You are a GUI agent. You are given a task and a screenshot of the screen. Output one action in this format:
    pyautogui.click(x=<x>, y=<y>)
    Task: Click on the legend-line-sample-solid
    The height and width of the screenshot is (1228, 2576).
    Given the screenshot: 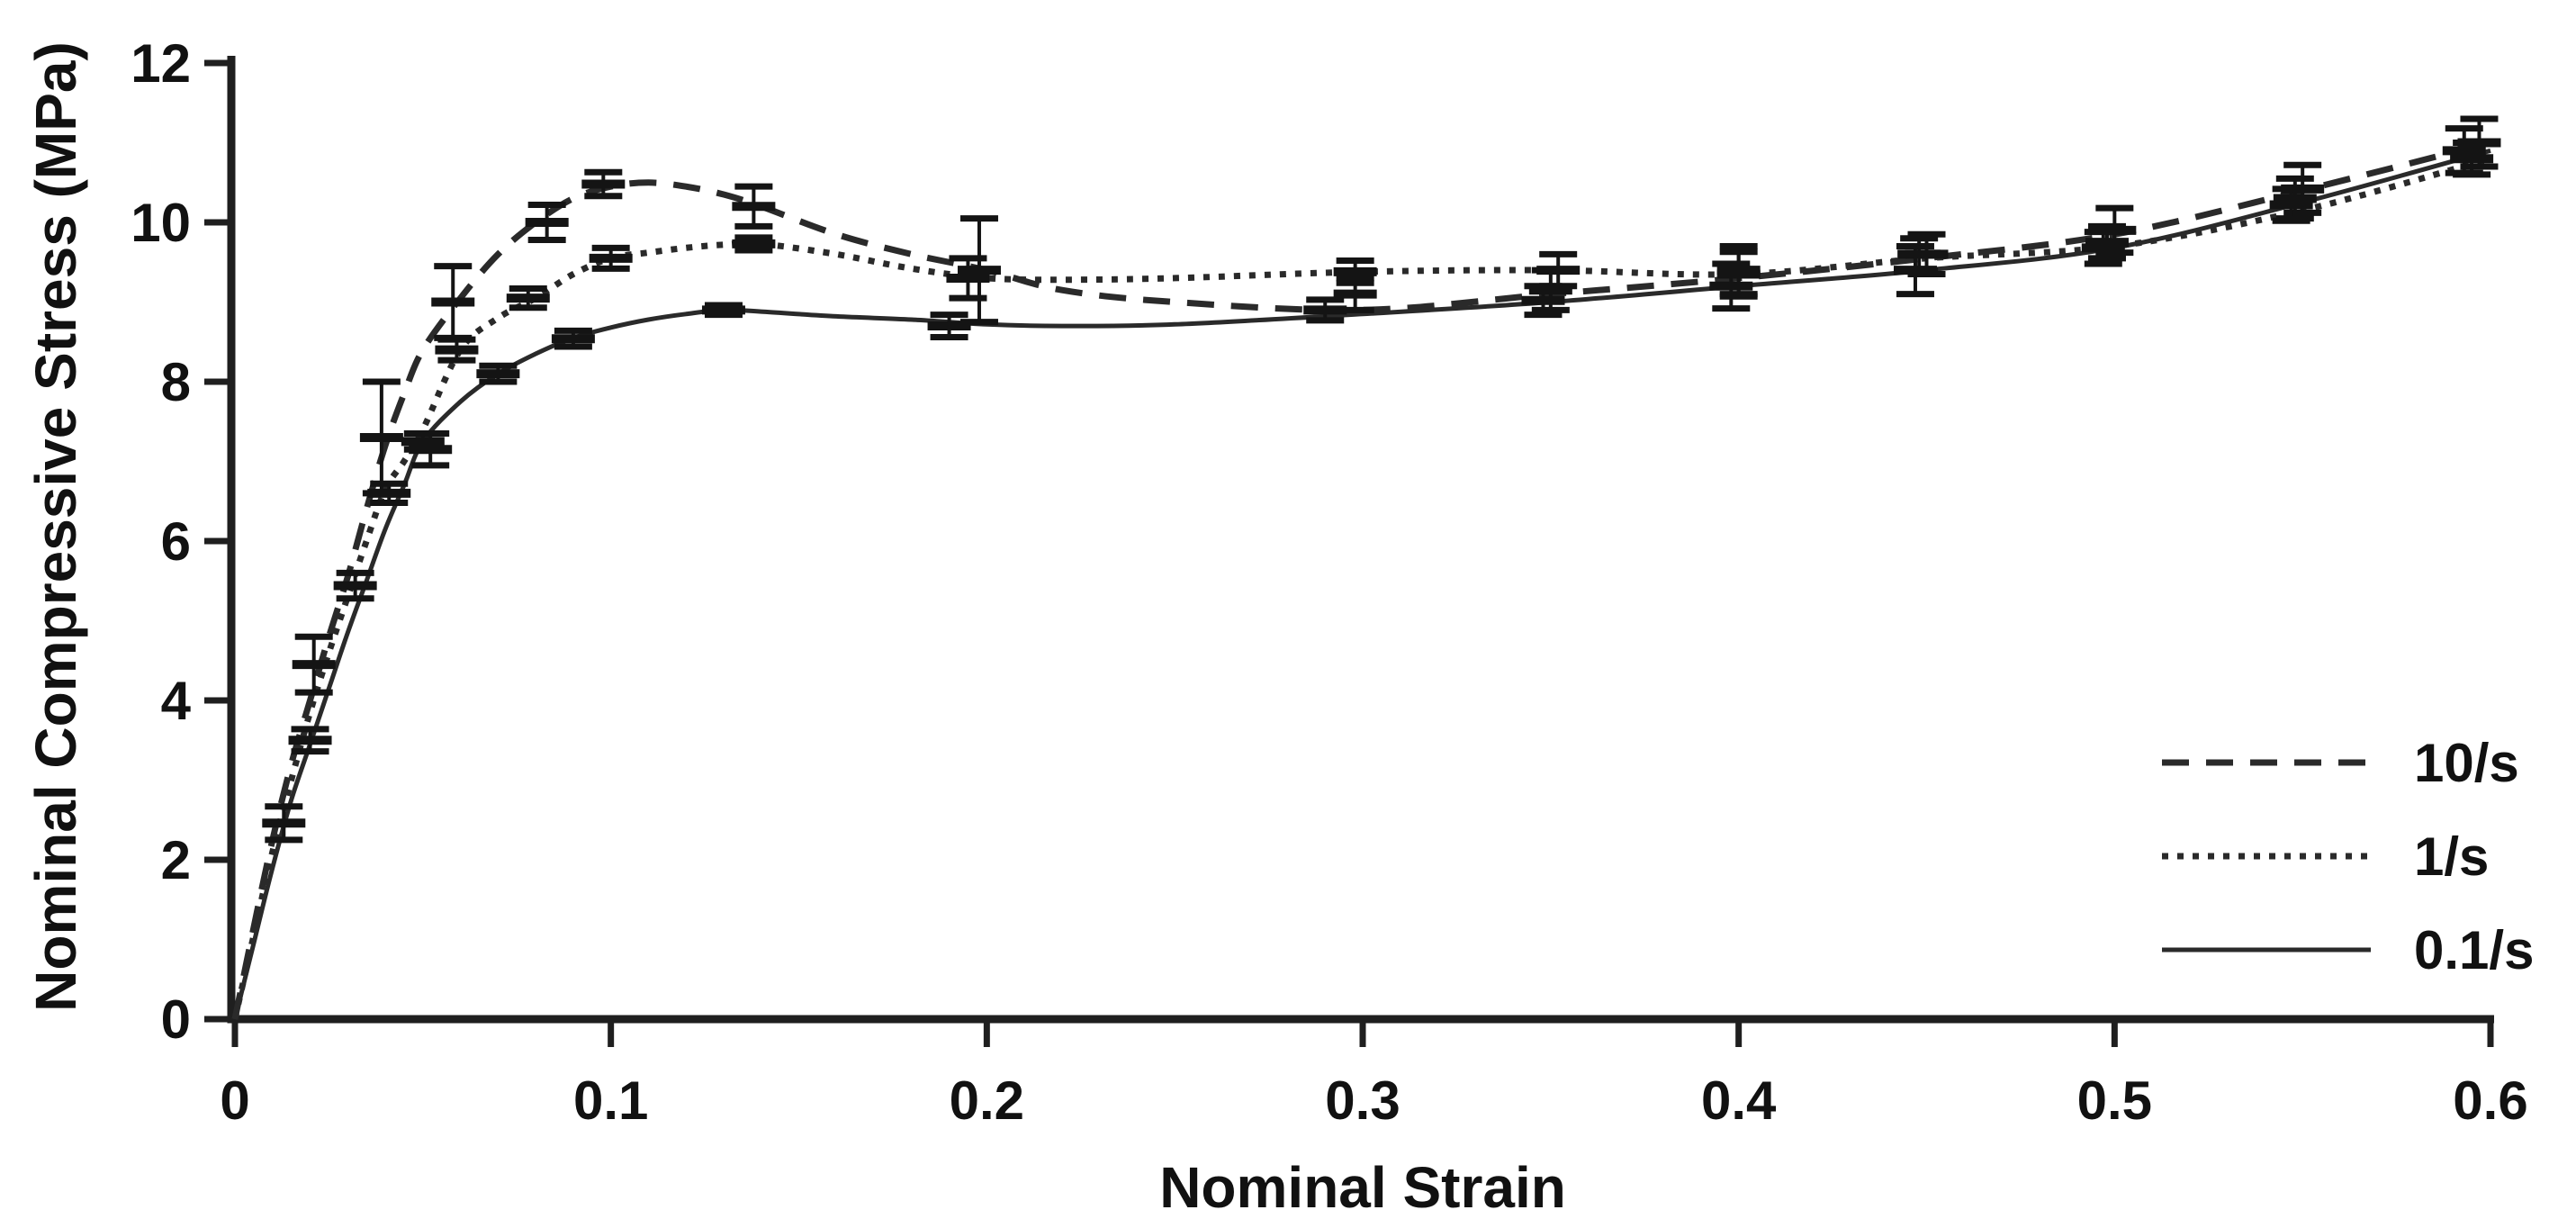 What is the action you would take?
    pyautogui.click(x=2266, y=950)
    